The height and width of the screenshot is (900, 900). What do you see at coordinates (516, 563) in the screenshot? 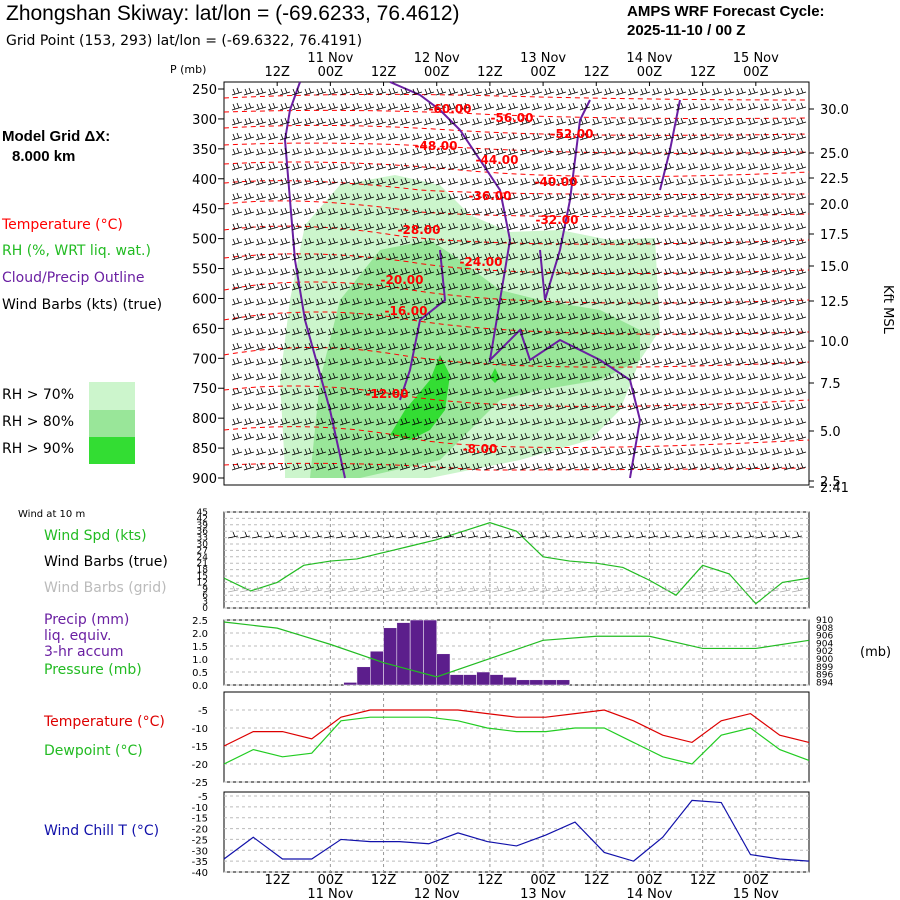
I see `wind-speed-line` at bounding box center [516, 563].